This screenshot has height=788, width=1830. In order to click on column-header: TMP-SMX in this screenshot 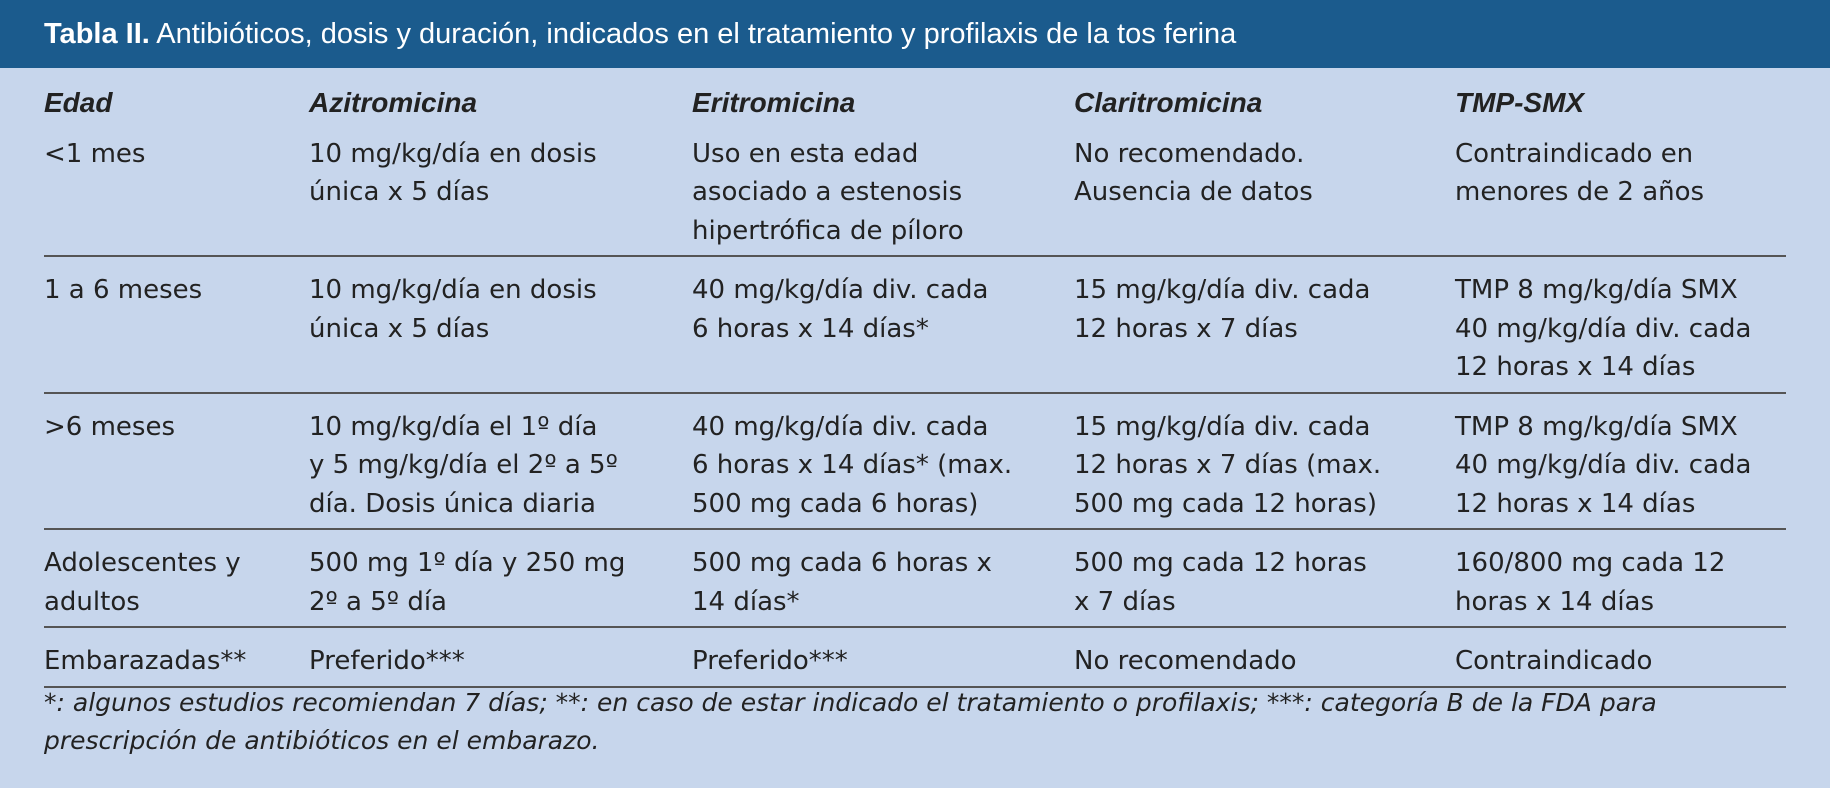, I will do `click(1520, 102)`.